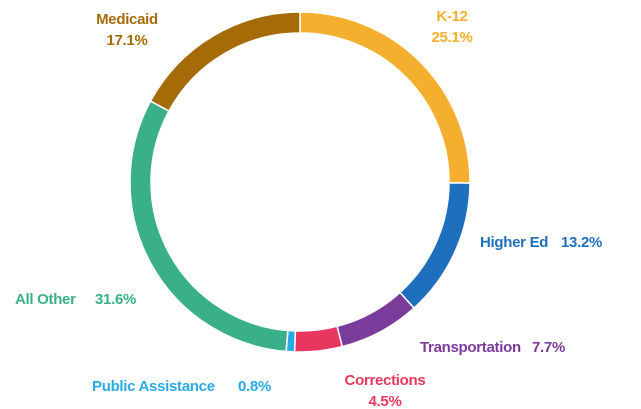  What do you see at coordinates (581, 242) in the screenshot?
I see `slice-label-value: 13.2%` at bounding box center [581, 242].